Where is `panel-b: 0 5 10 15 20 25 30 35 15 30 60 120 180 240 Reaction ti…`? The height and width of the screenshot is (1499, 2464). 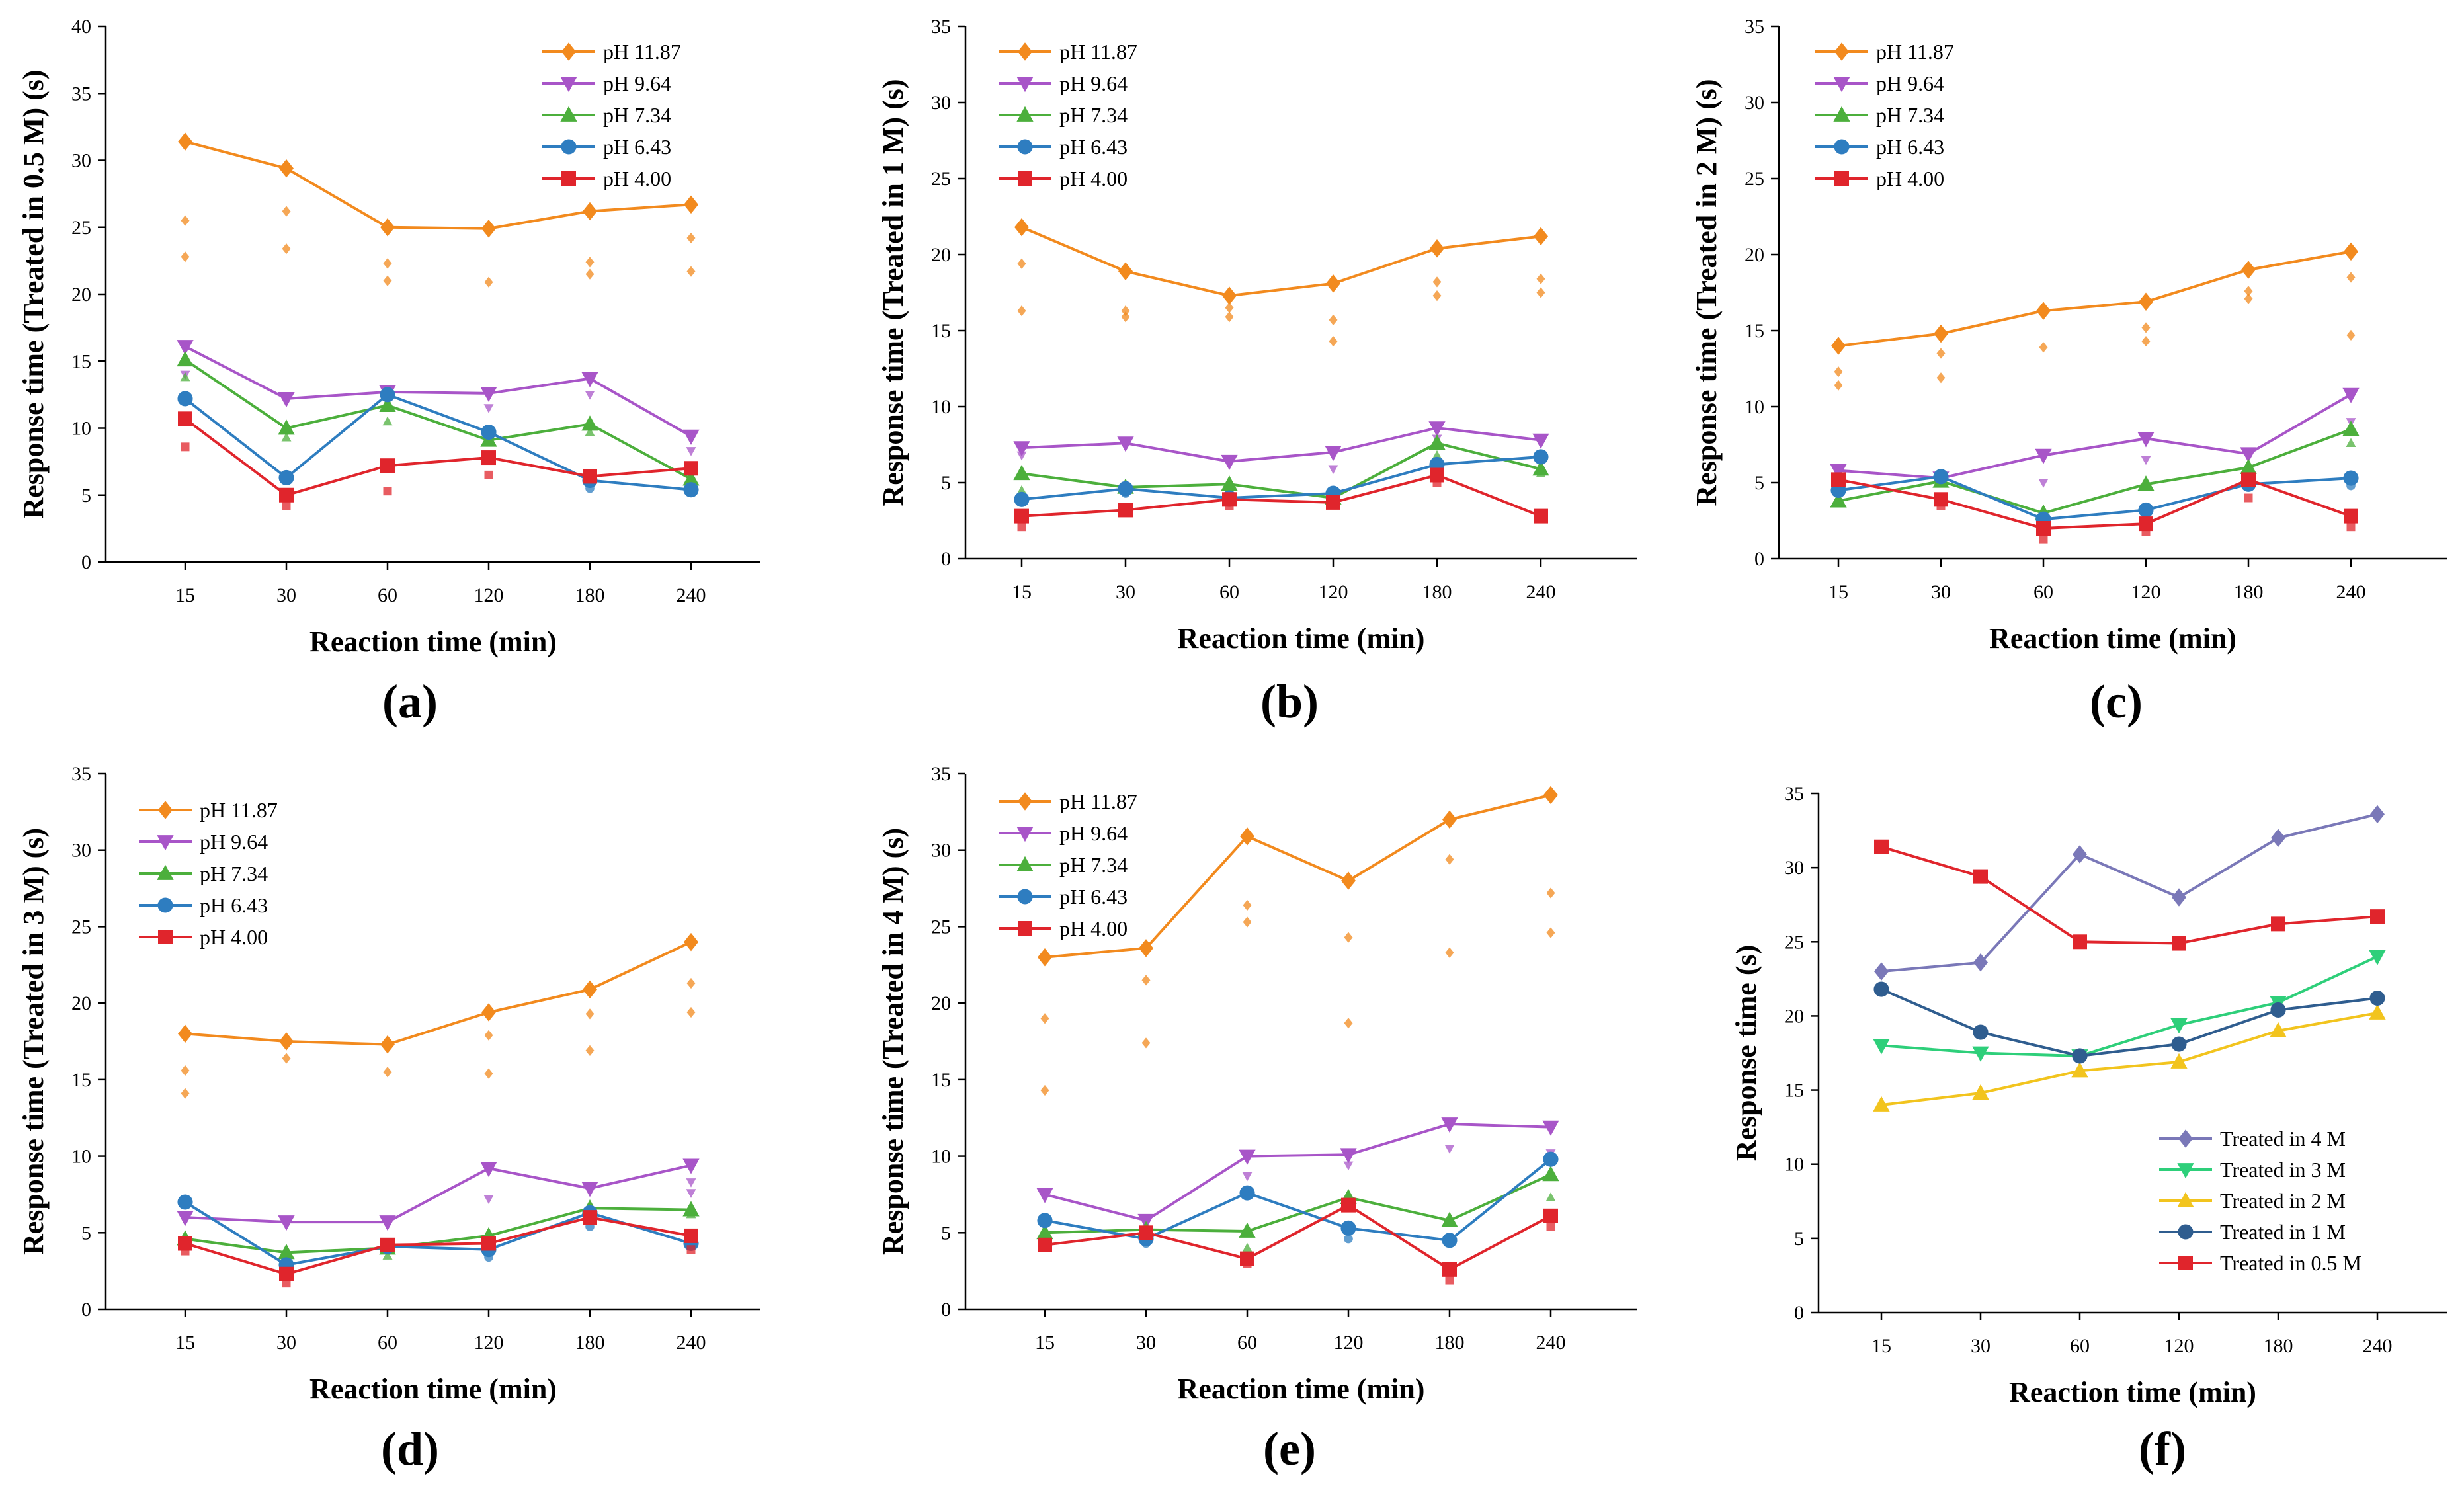 panel-b: 0 5 10 15 20 25 30 35 15 30 60 120 180 240 Reaction ti… is located at coordinates (1257, 372).